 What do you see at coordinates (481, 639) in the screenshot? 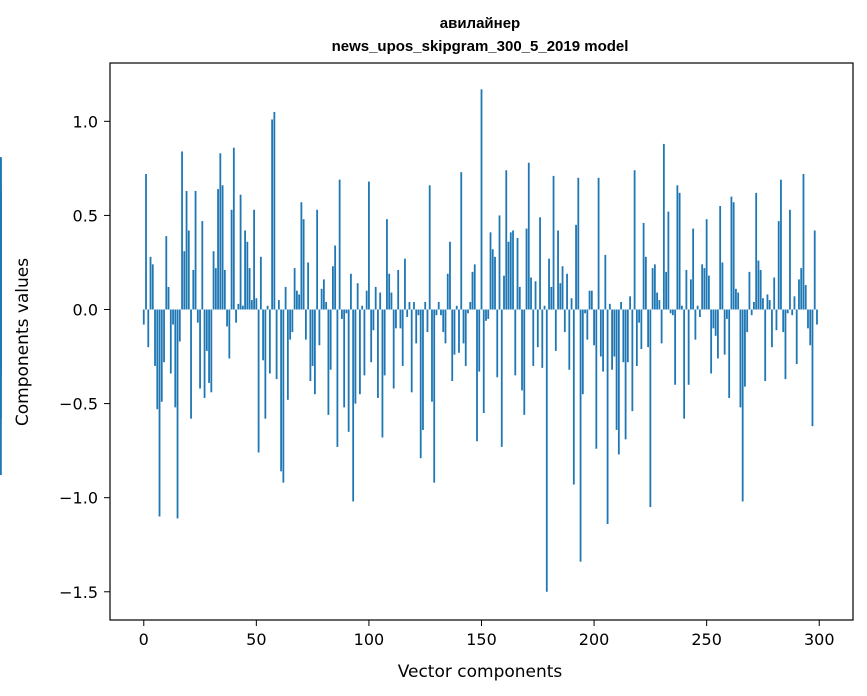
I see `x-tick-label-150: 150` at bounding box center [481, 639].